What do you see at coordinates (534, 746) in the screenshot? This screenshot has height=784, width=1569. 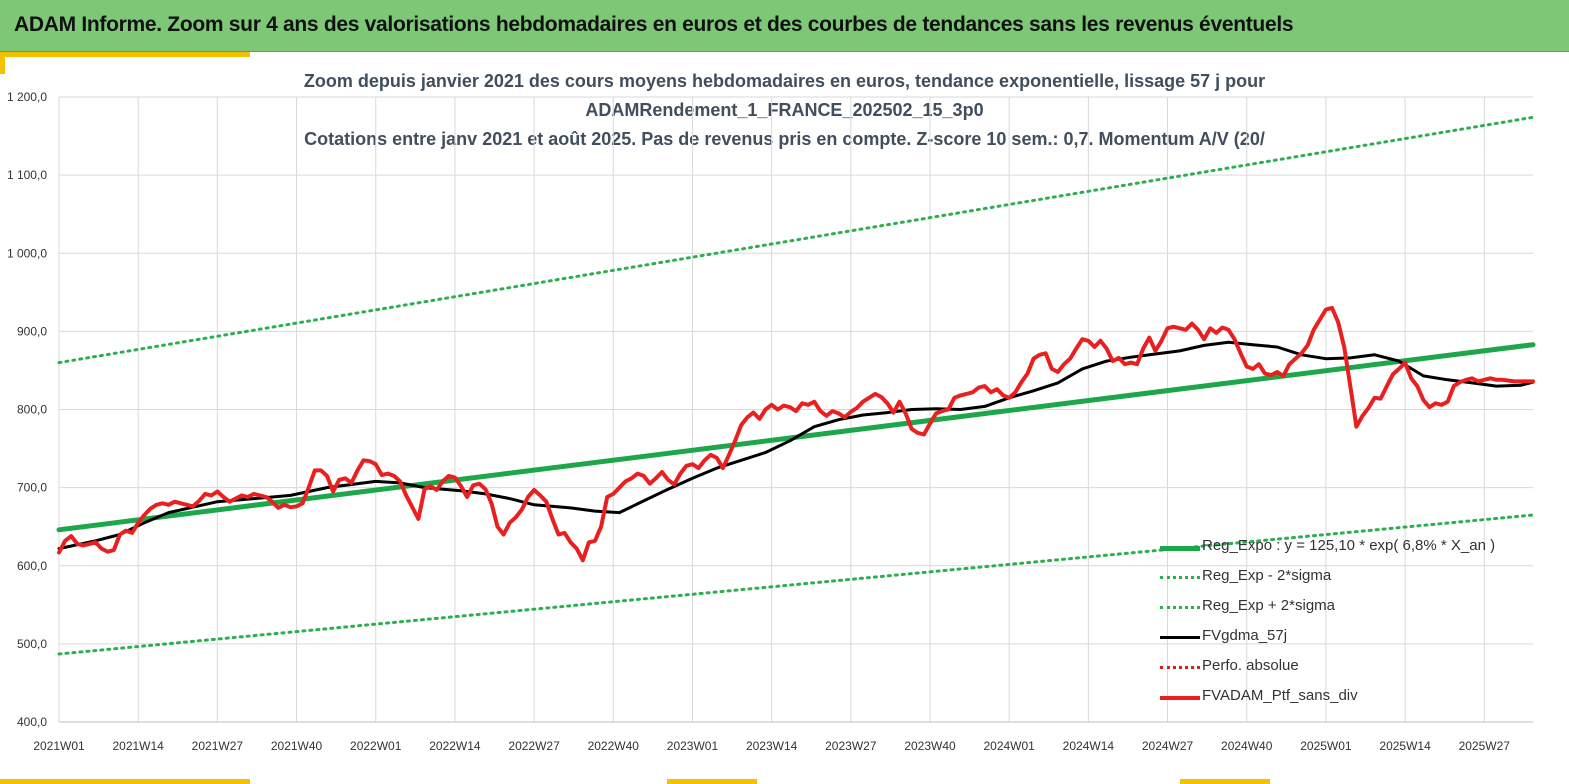 I see `x-tick-label: 2022W27` at bounding box center [534, 746].